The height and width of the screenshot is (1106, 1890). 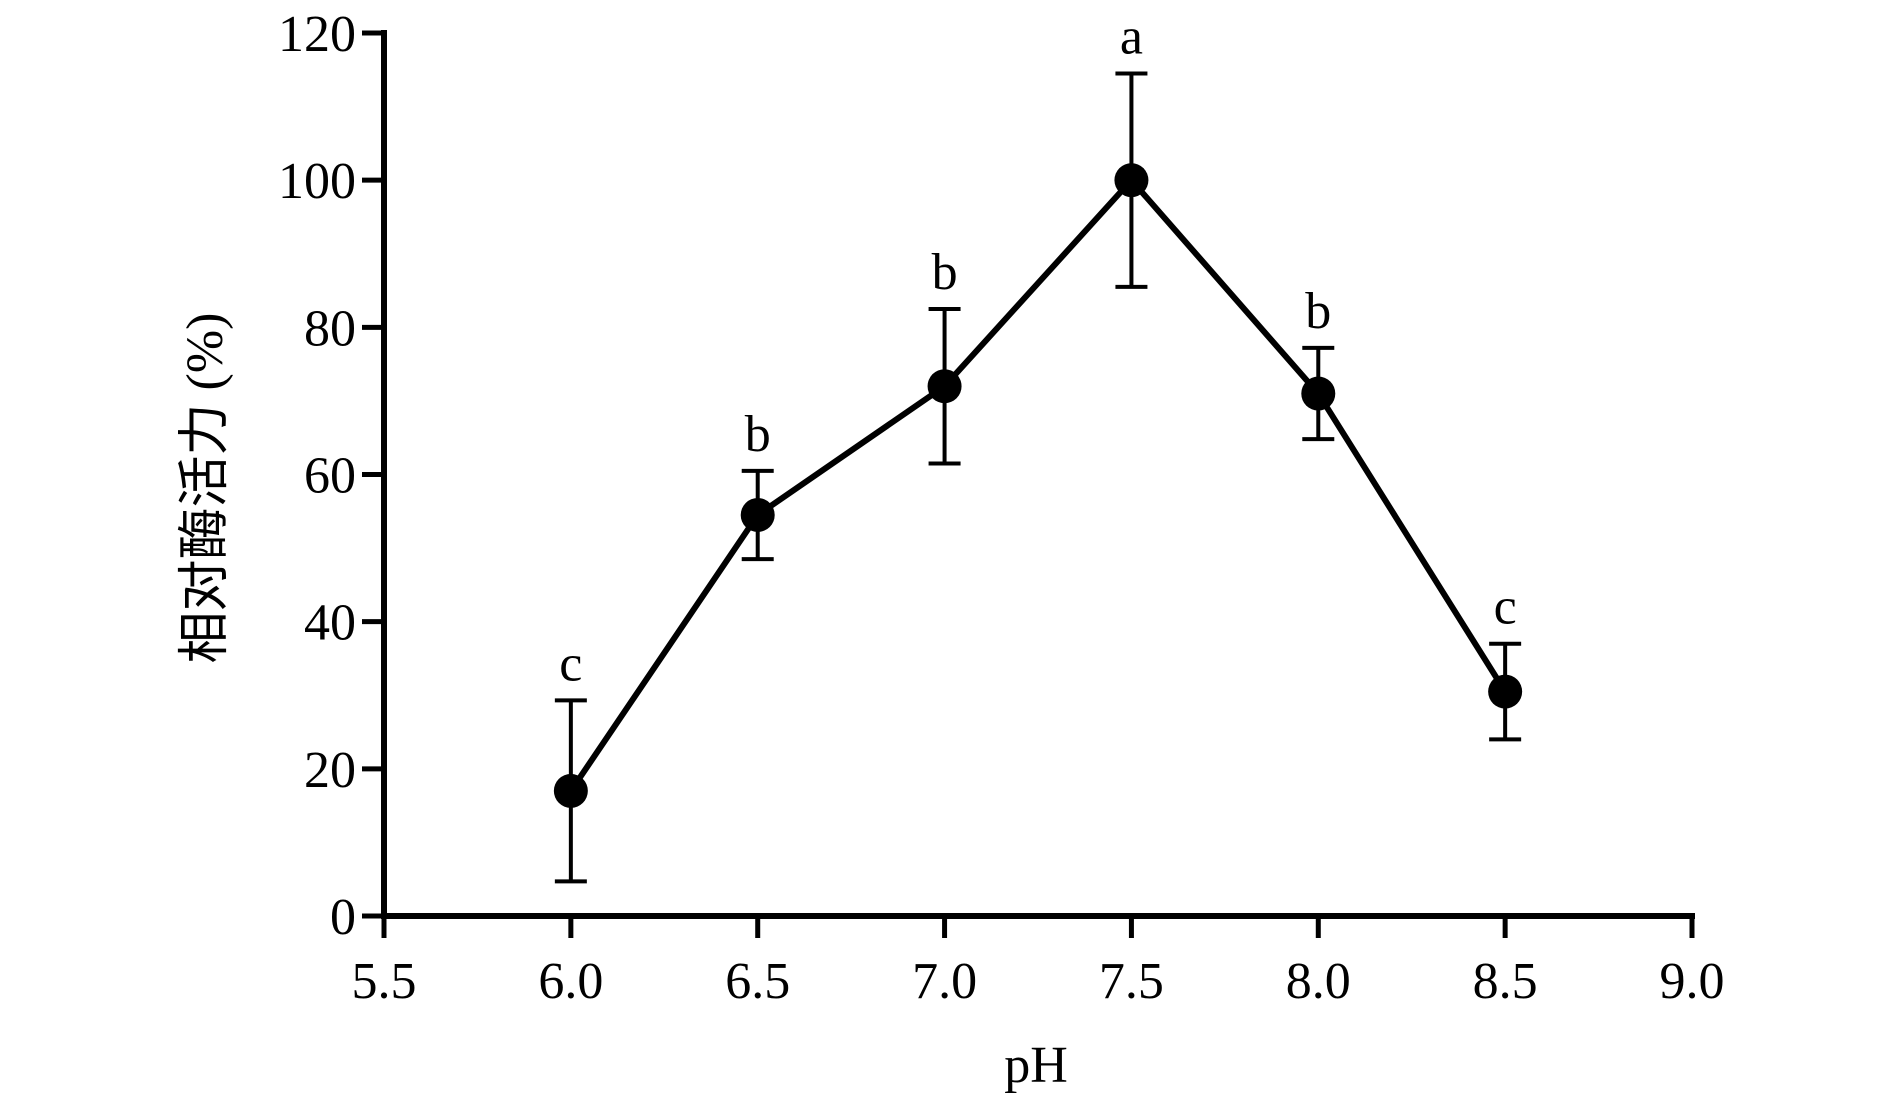 What do you see at coordinates (1036, 1065) in the screenshot?
I see `x-axis-title: pH` at bounding box center [1036, 1065].